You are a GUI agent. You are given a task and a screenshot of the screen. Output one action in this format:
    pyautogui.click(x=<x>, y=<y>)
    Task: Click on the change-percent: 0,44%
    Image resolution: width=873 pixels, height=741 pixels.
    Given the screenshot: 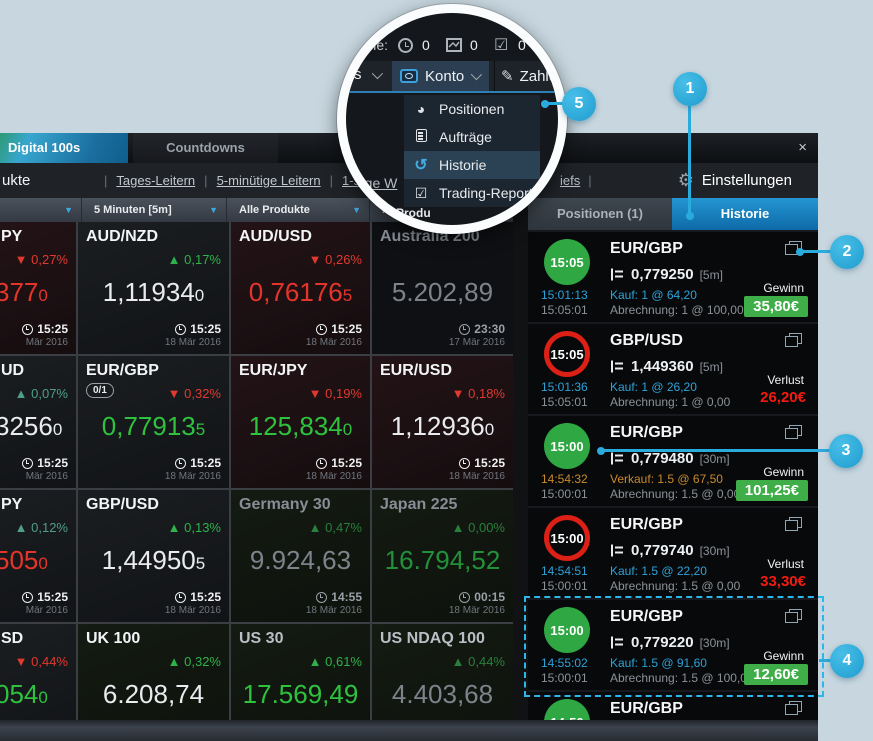 What is the action you would take?
    pyautogui.click(x=49, y=661)
    